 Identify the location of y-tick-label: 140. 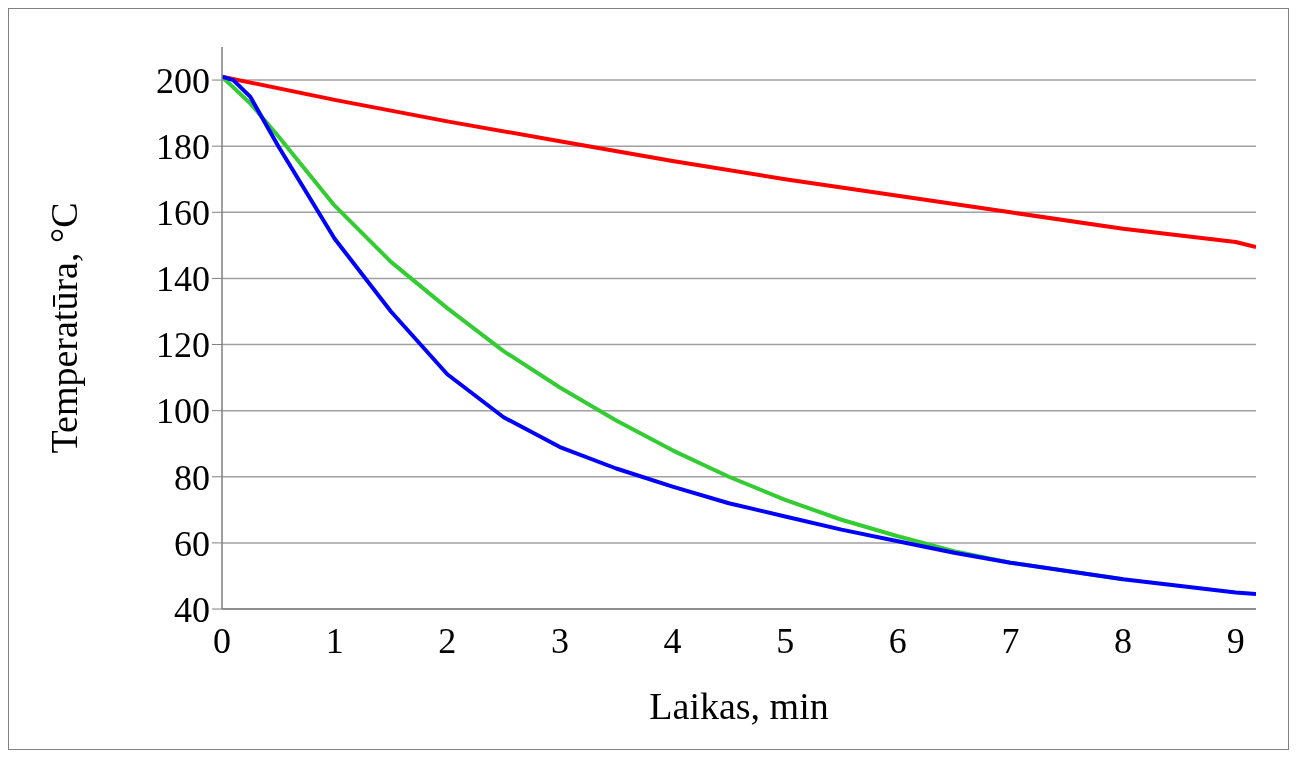
(183, 279).